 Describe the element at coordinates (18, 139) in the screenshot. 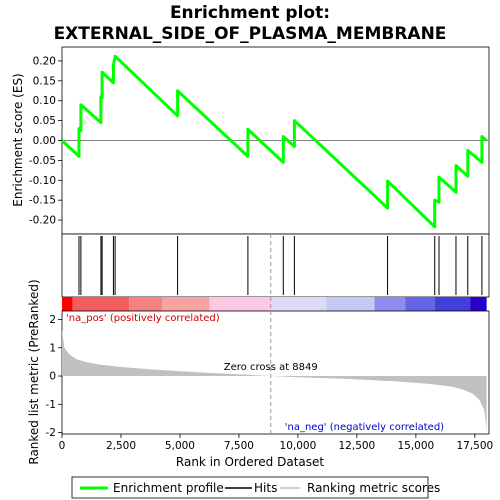

I see `es-y-axis-label: Enrichment score (ES)` at that location.